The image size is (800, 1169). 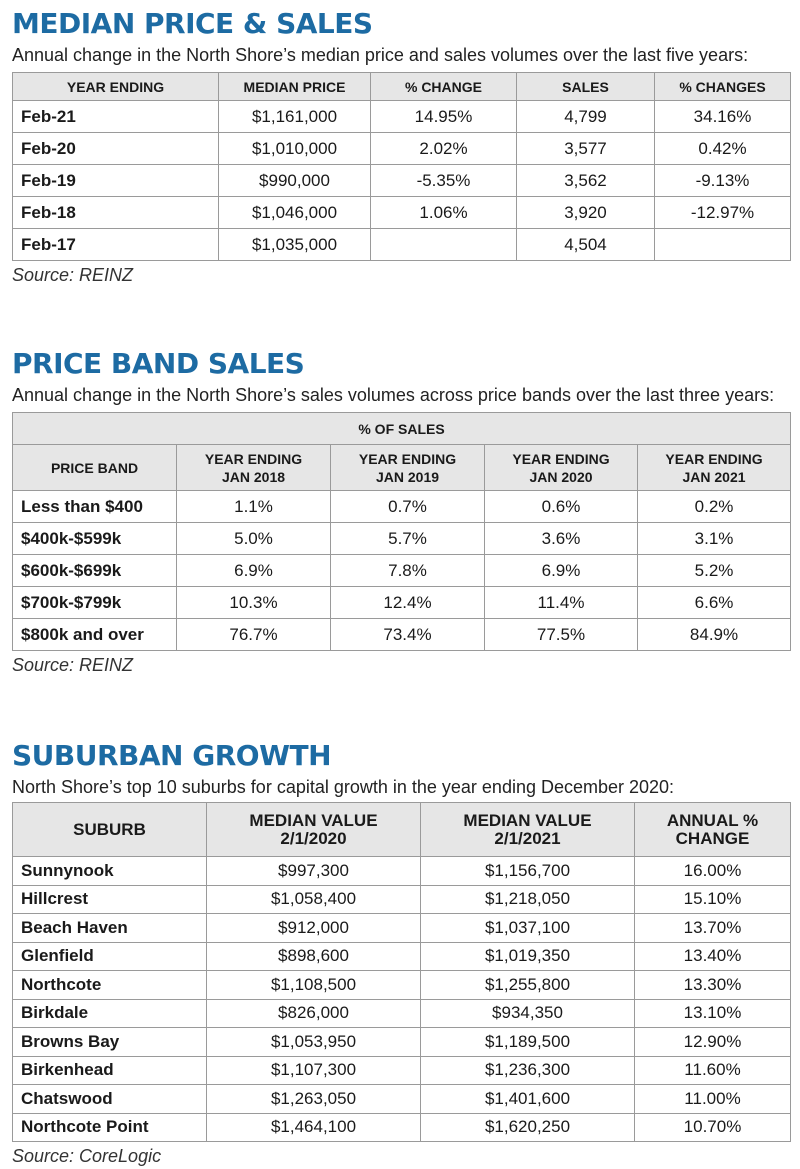 I want to click on table-cell: $1,035,000, so click(x=294, y=244).